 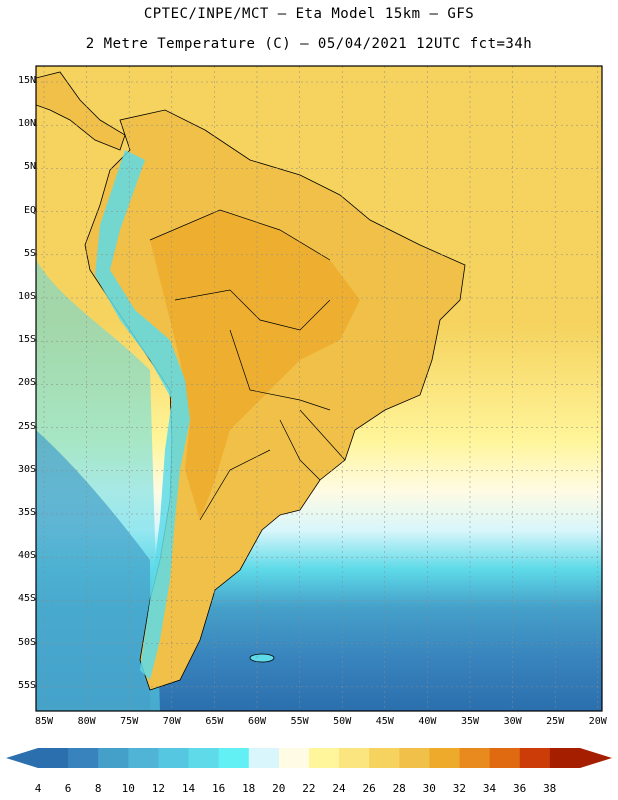 I want to click on lat-label: 10S, so click(x=26, y=296).